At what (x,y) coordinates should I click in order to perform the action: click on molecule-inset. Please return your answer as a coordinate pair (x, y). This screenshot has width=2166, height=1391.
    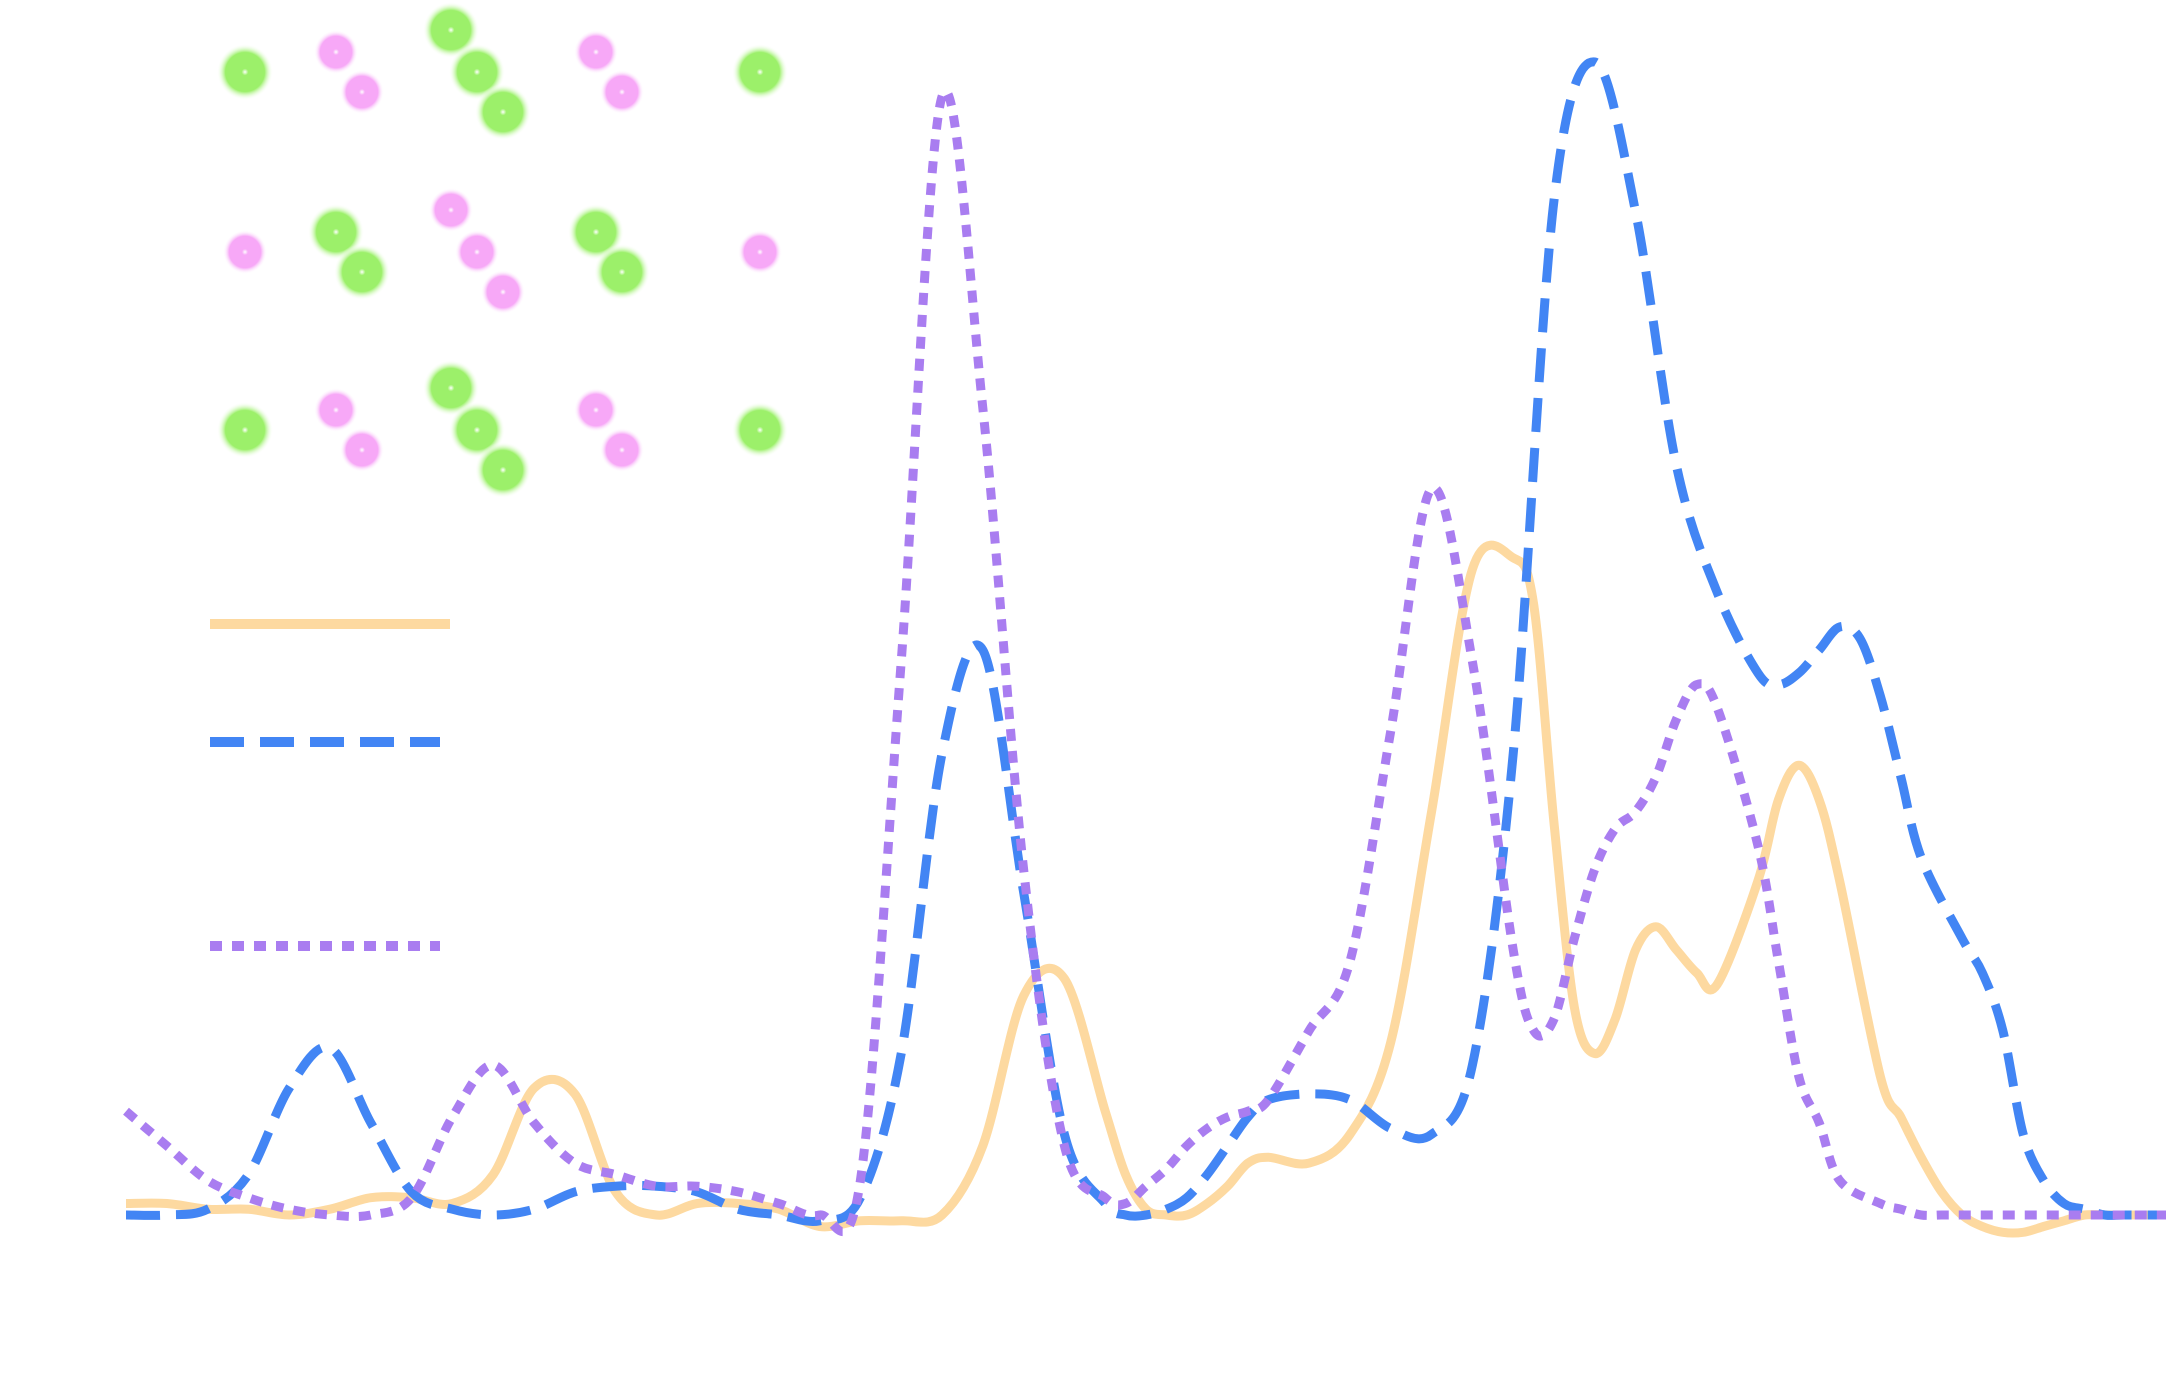
    Looking at the image, I should click on (502, 250).